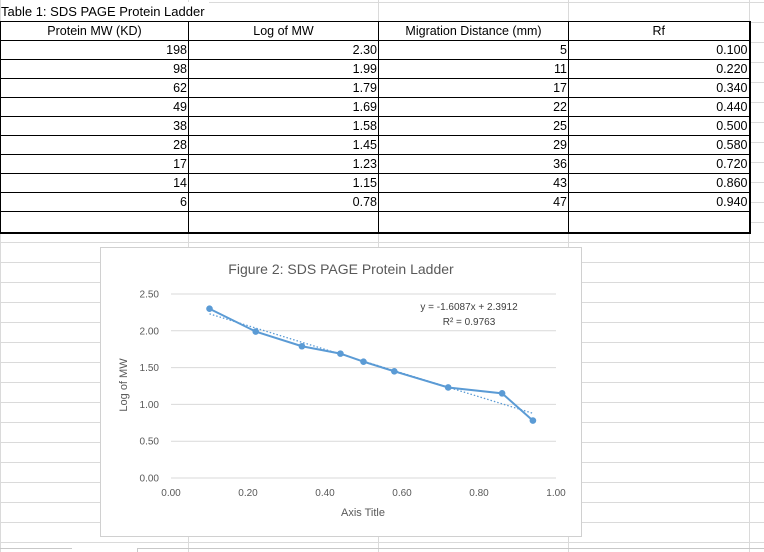 The width and height of the screenshot is (764, 552). What do you see at coordinates (94, 50) in the screenshot?
I see `cell-protein-mw: 198` at bounding box center [94, 50].